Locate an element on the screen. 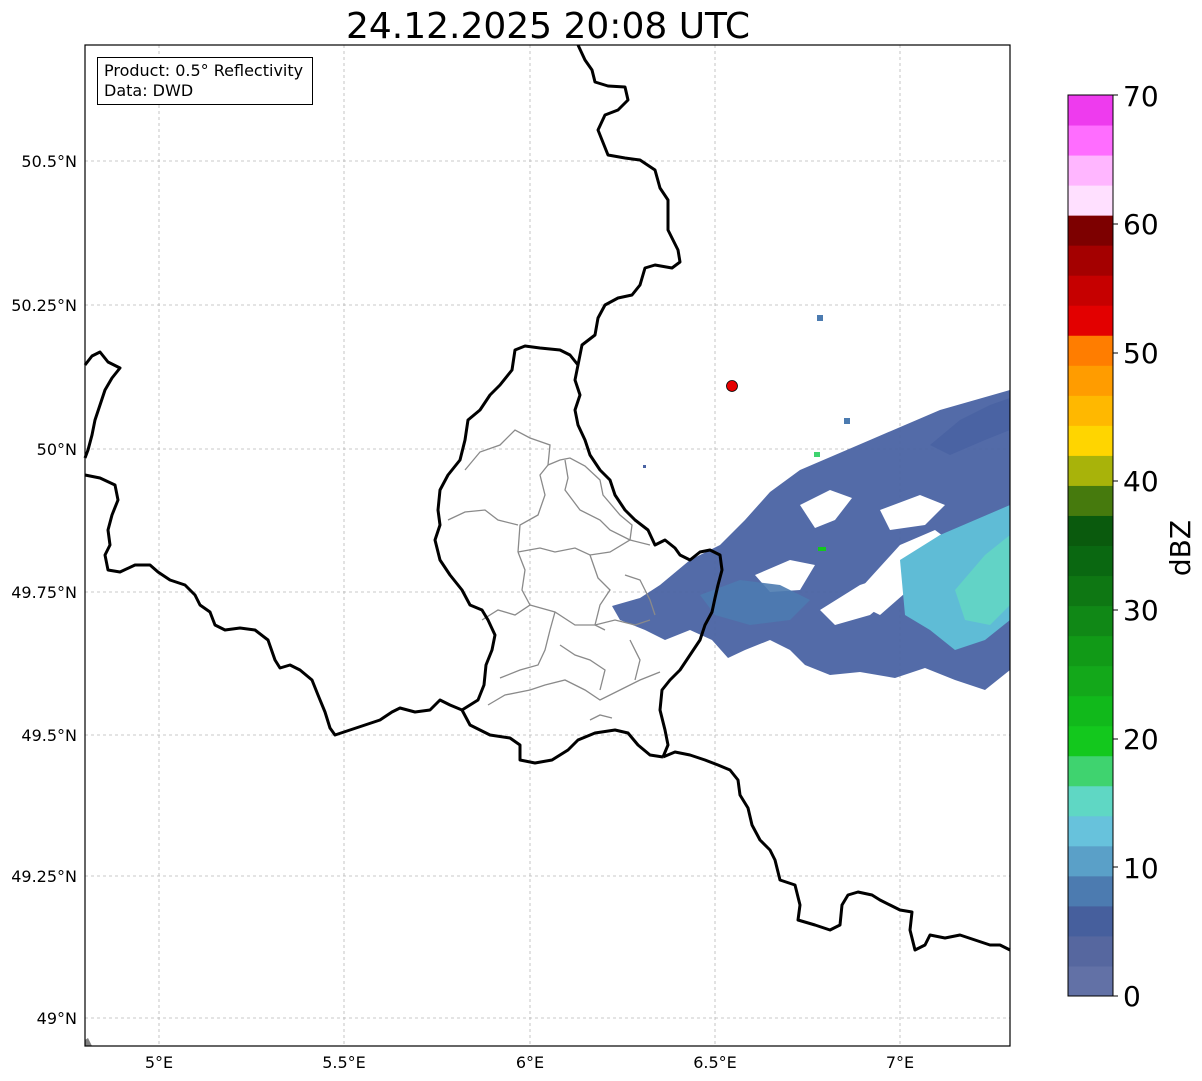  map-title: 24.12.2025 20:08 UTC is located at coordinates (548, 26).